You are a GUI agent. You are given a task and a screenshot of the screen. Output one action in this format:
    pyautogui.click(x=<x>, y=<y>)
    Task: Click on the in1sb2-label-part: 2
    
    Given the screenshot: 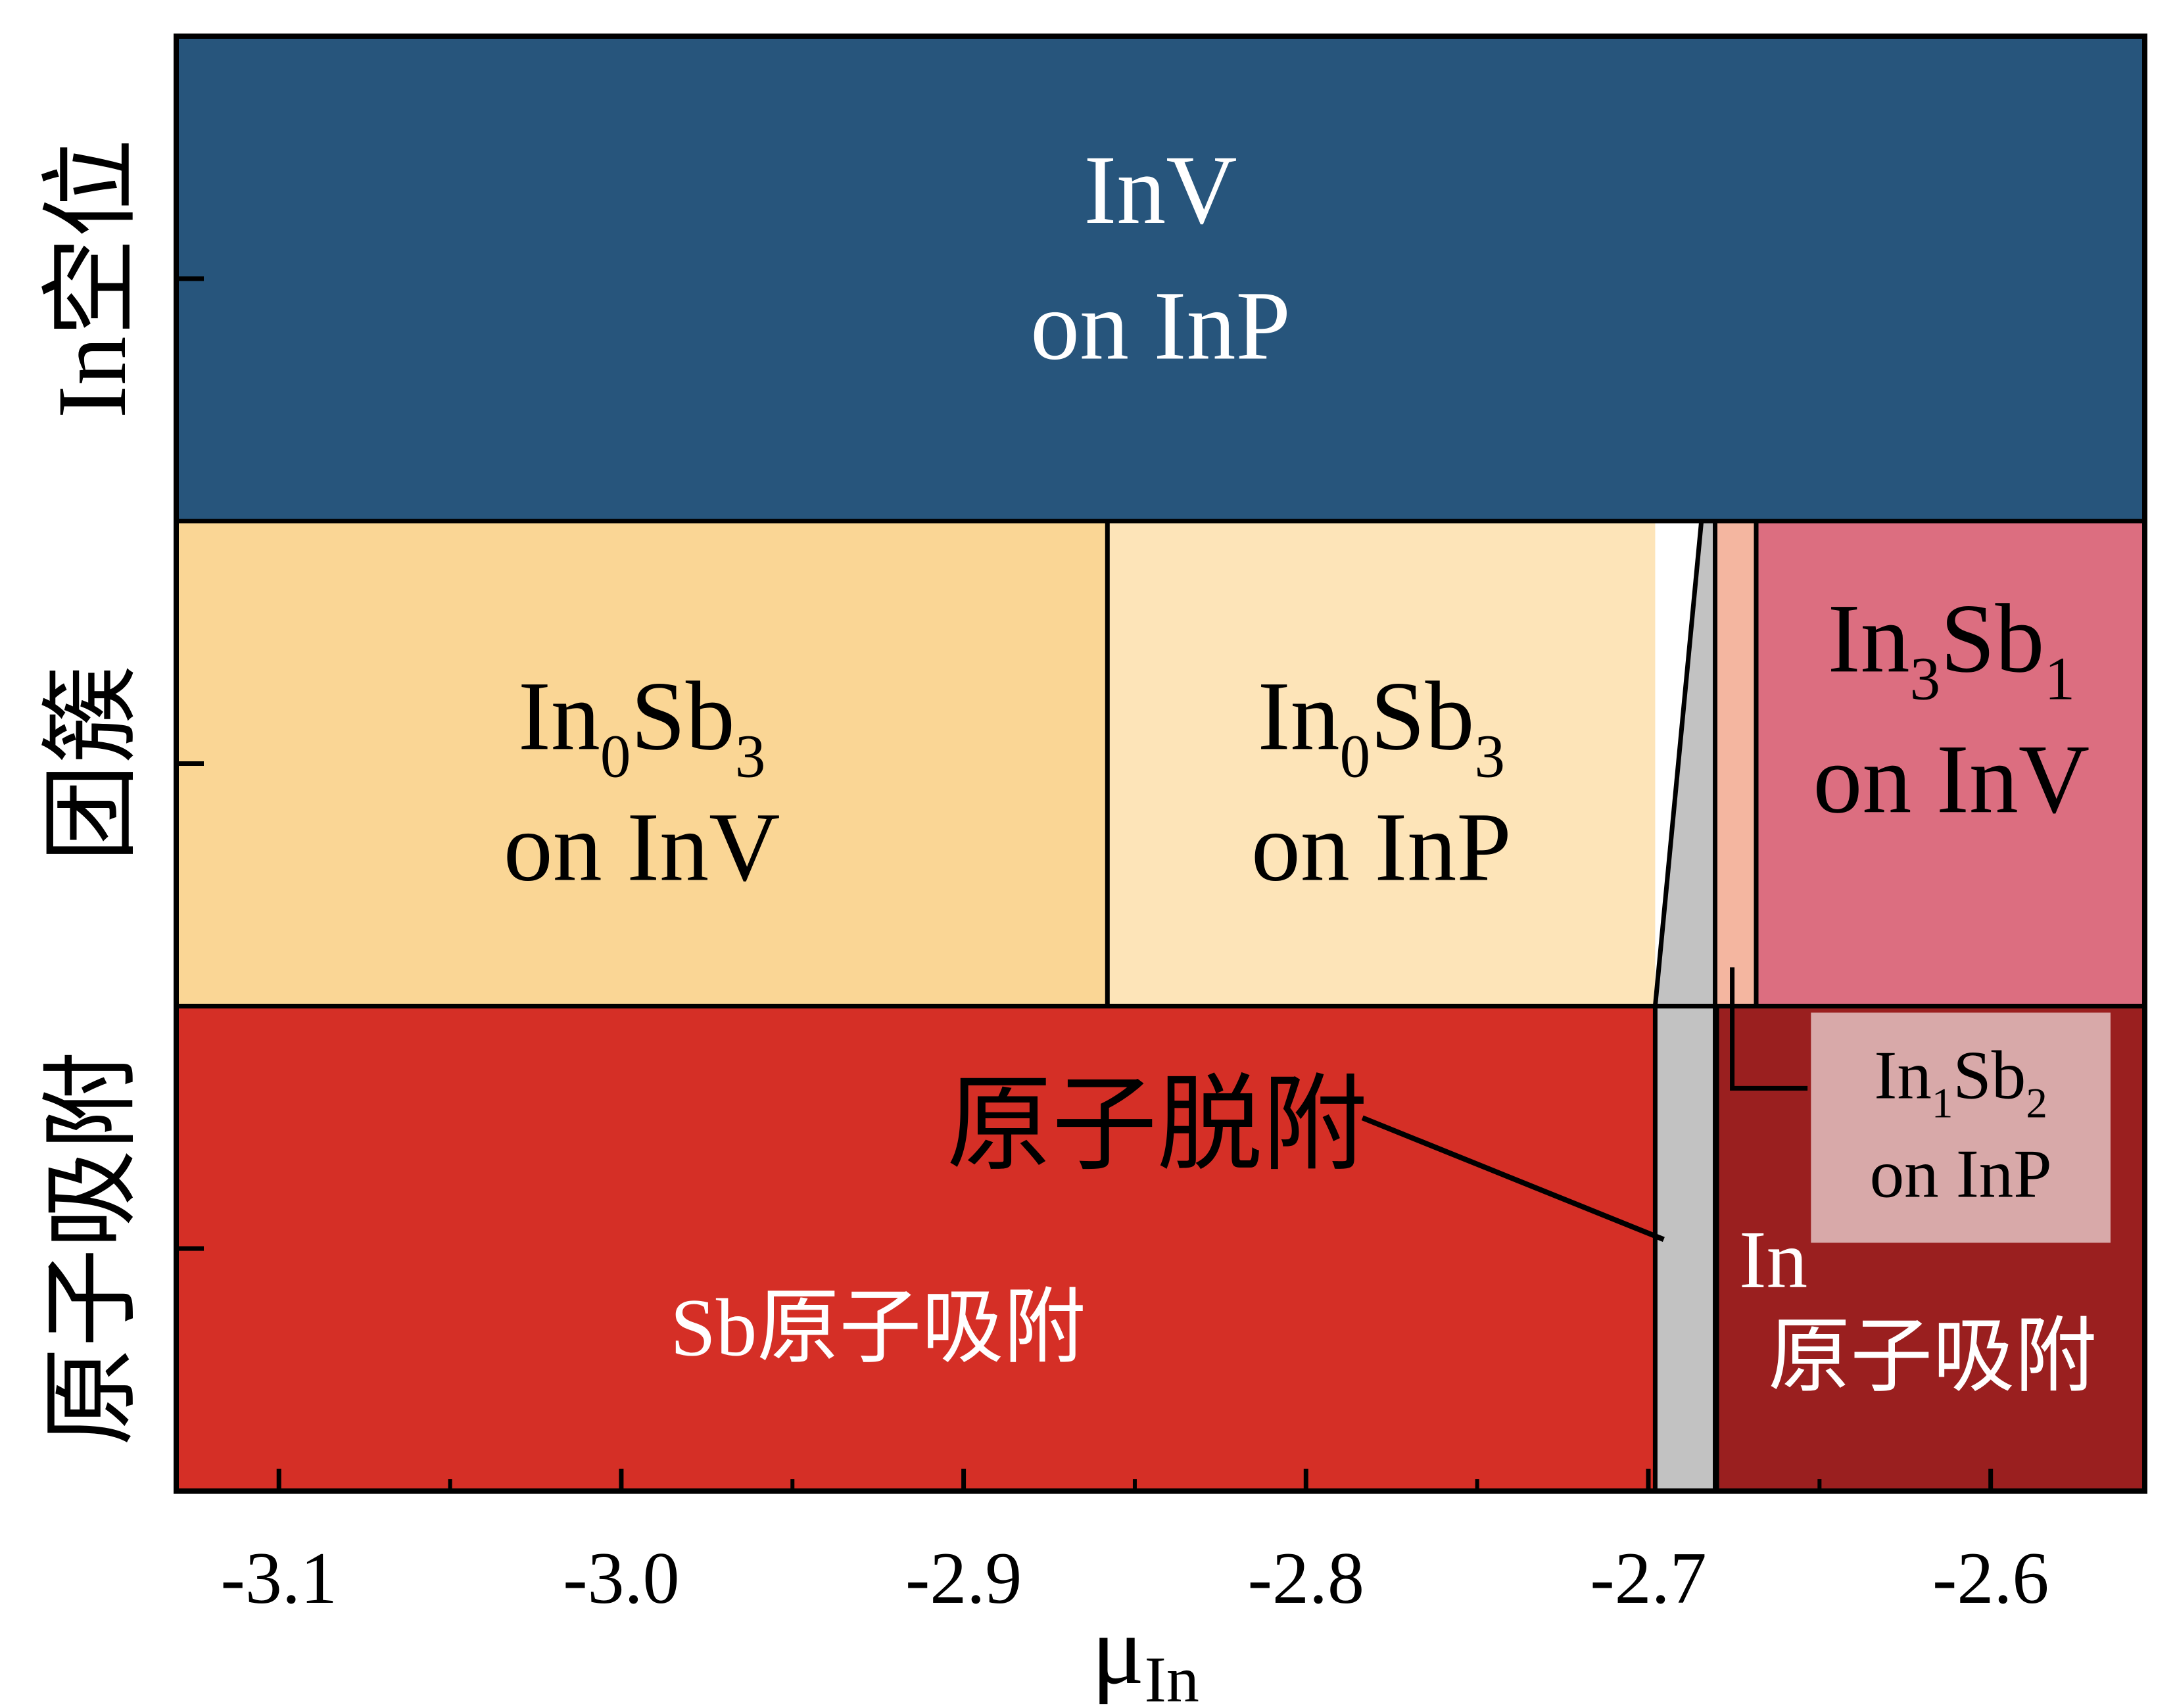 What is the action you would take?
    pyautogui.click(x=2036, y=1103)
    